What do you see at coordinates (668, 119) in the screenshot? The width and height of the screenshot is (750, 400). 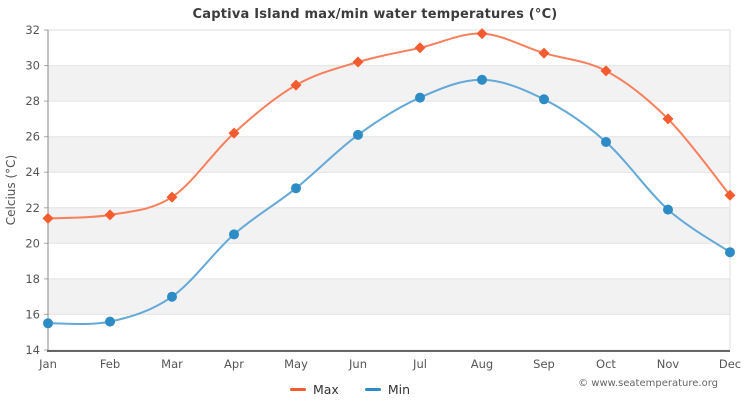 I see `point-max-nov` at bounding box center [668, 119].